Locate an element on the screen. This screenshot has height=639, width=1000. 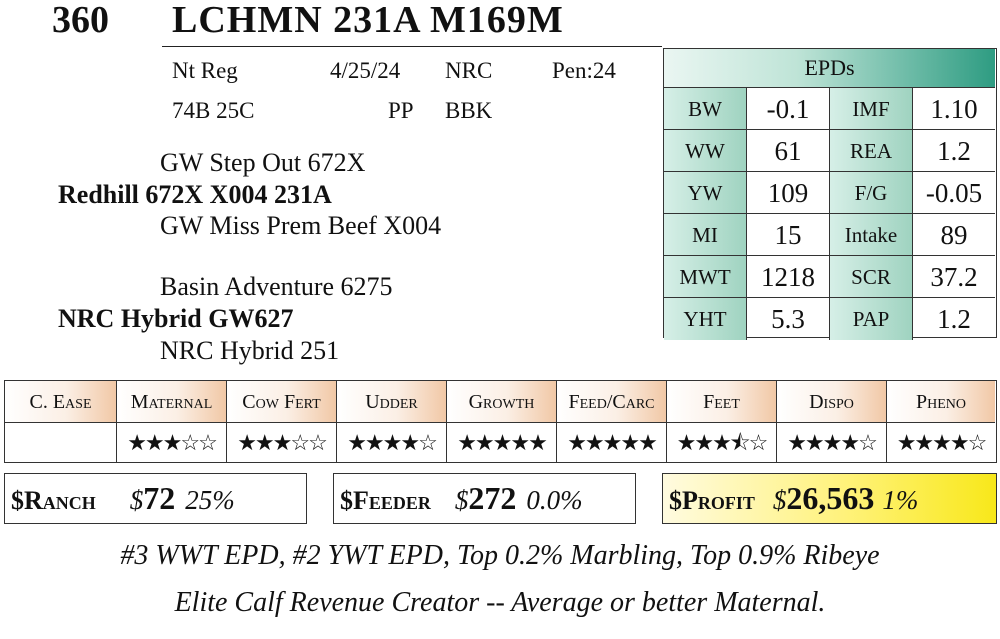
sire-sire: GW Step Out 672X is located at coordinates (263, 162).